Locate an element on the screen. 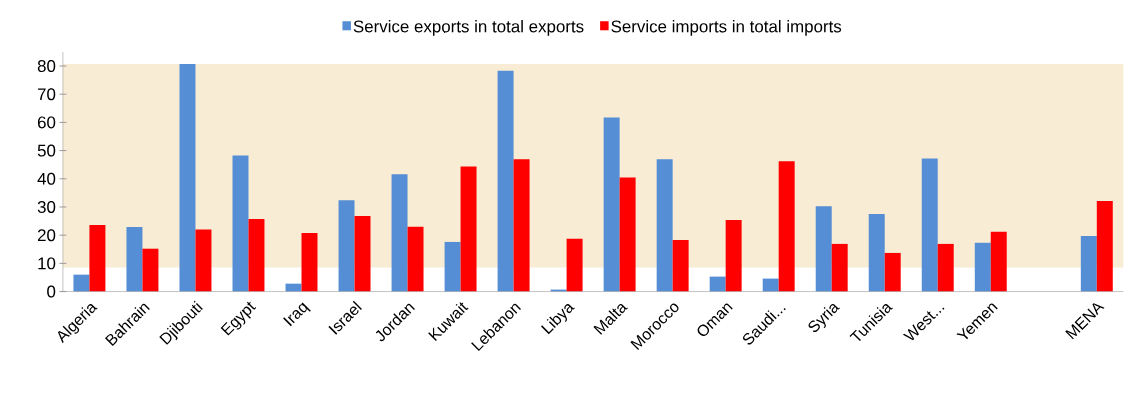 The height and width of the screenshot is (399, 1128). y-tick-label: 10 is located at coordinates (47, 263).